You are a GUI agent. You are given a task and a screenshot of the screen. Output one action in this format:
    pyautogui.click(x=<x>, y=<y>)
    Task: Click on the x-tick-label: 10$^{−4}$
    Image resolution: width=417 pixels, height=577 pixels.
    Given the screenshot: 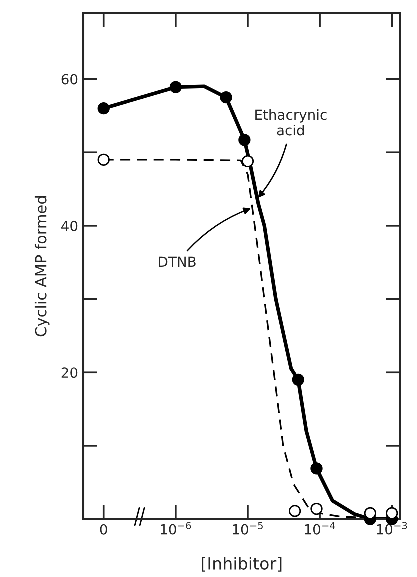 What is the action you would take?
    pyautogui.click(x=320, y=528)
    